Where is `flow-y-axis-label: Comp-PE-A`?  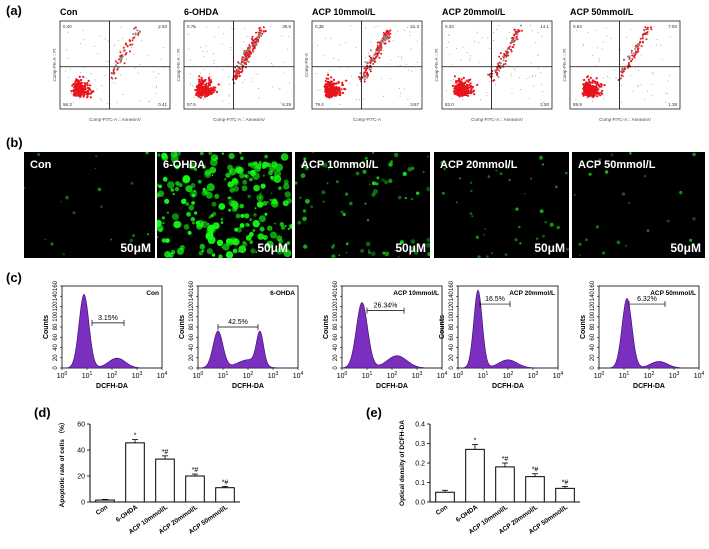 flow-y-axis-label: Comp-PE-A is located at coordinates (306, 65).